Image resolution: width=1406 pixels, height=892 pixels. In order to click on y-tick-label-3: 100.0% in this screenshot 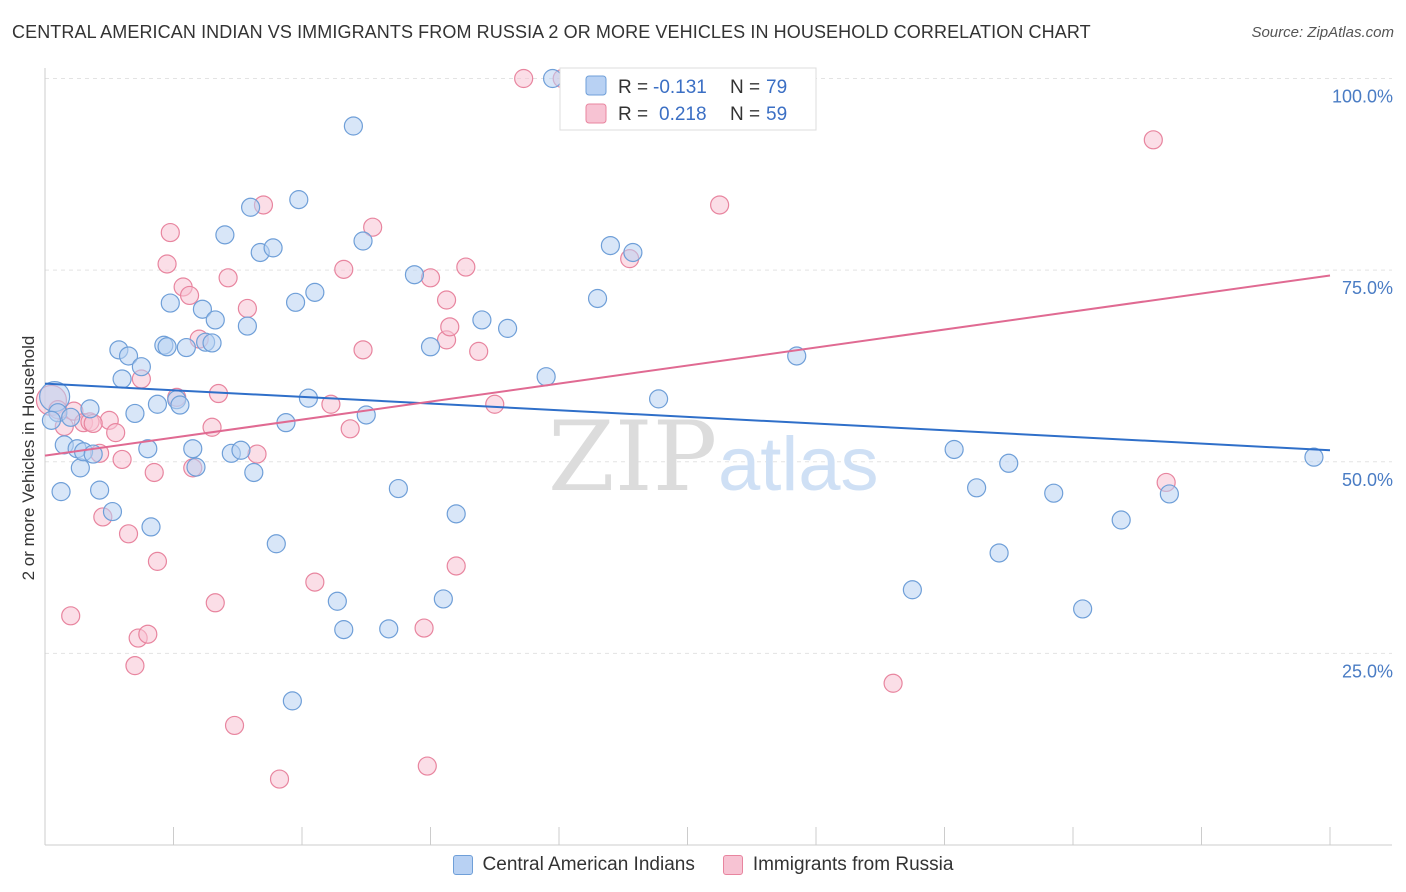, I will do `click(1362, 97)`.